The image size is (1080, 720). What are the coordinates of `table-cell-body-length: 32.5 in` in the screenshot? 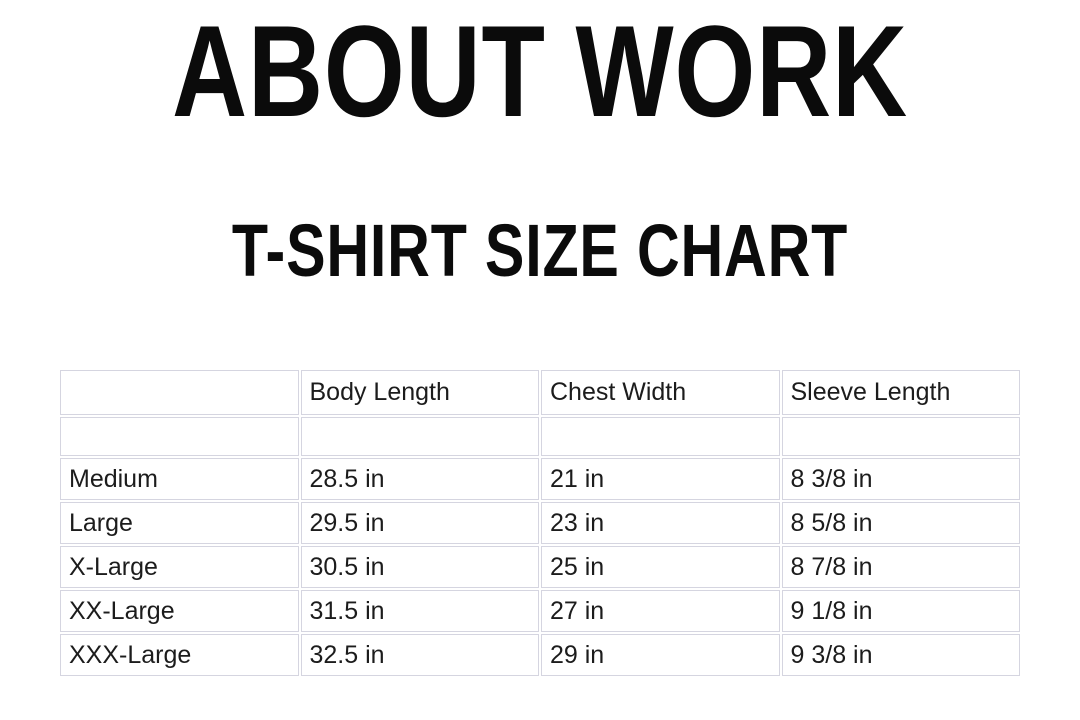 It's located at (419, 655).